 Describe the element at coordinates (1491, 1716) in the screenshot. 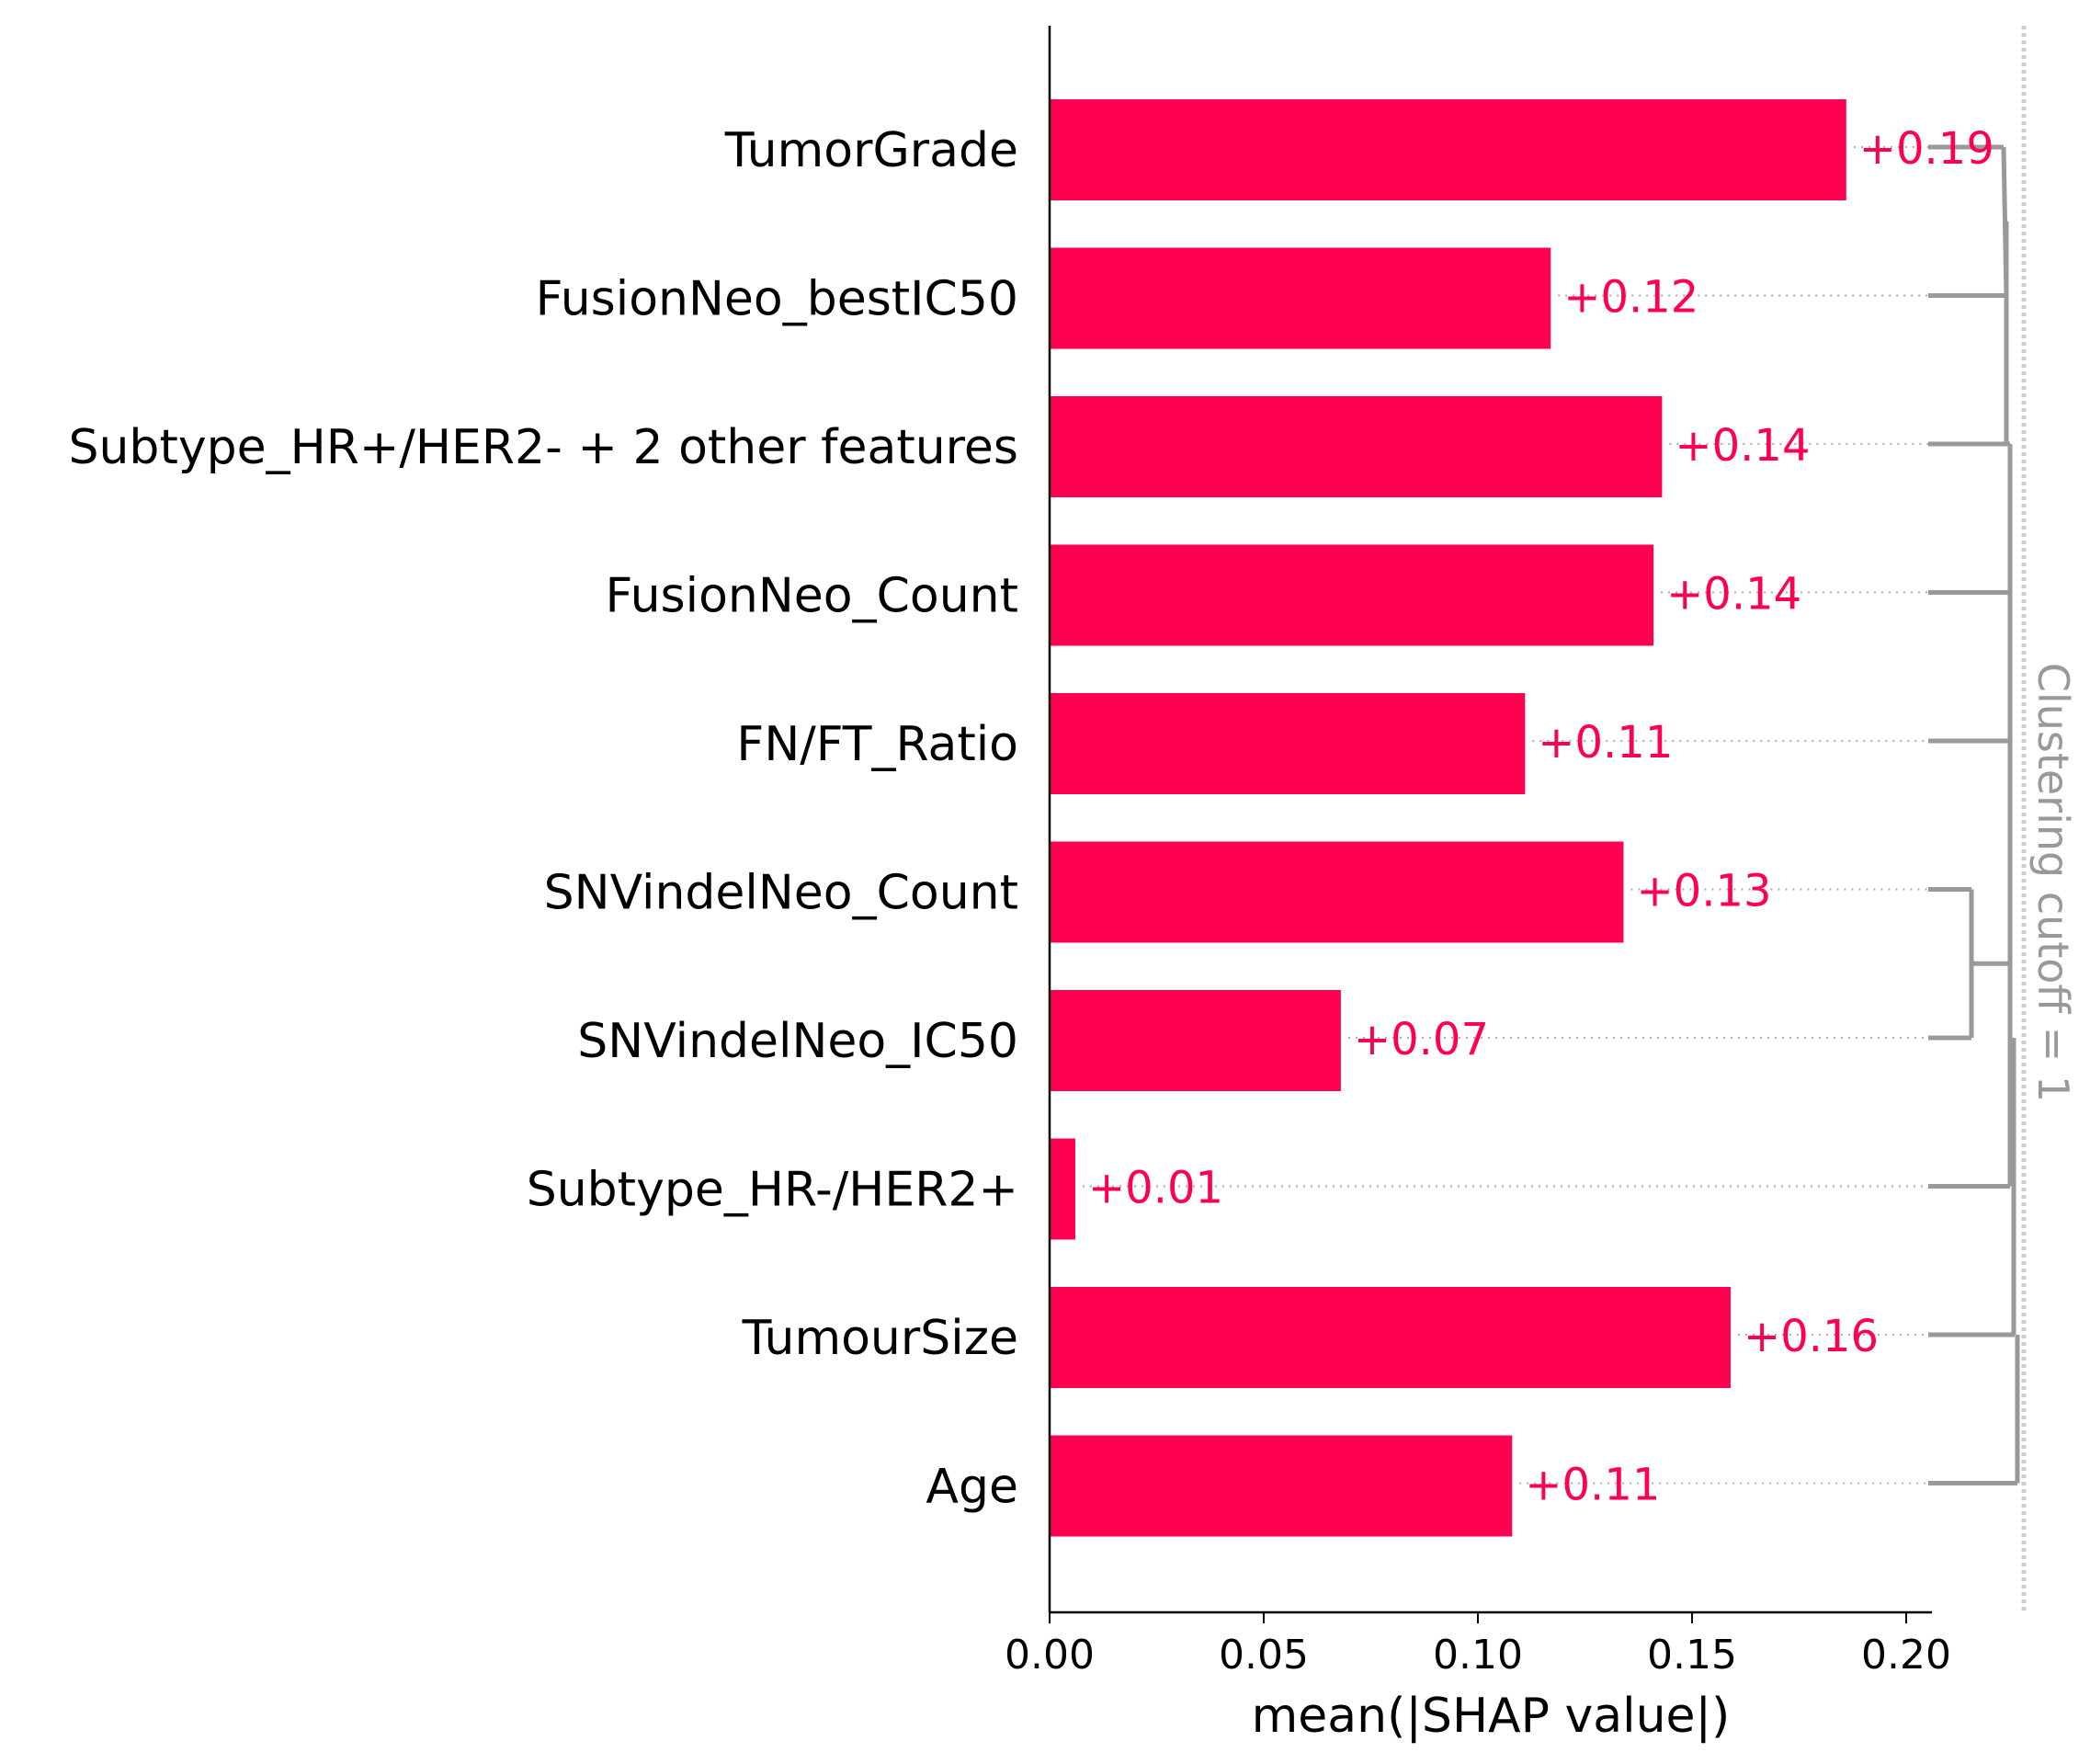

I see `x-axis-label: mean(|SHAP value|)` at that location.